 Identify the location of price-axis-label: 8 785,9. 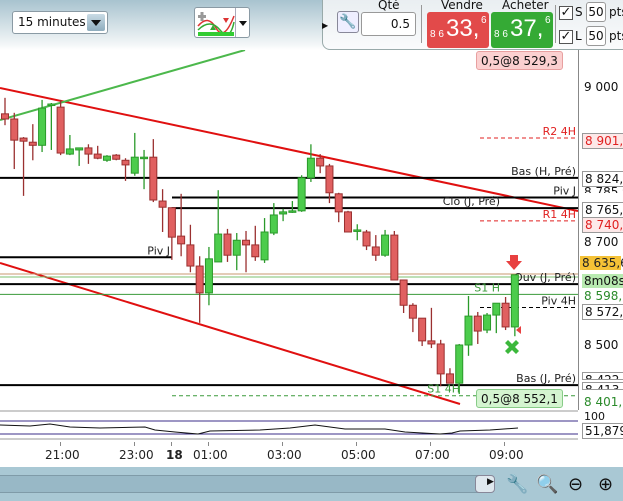
(603, 189).